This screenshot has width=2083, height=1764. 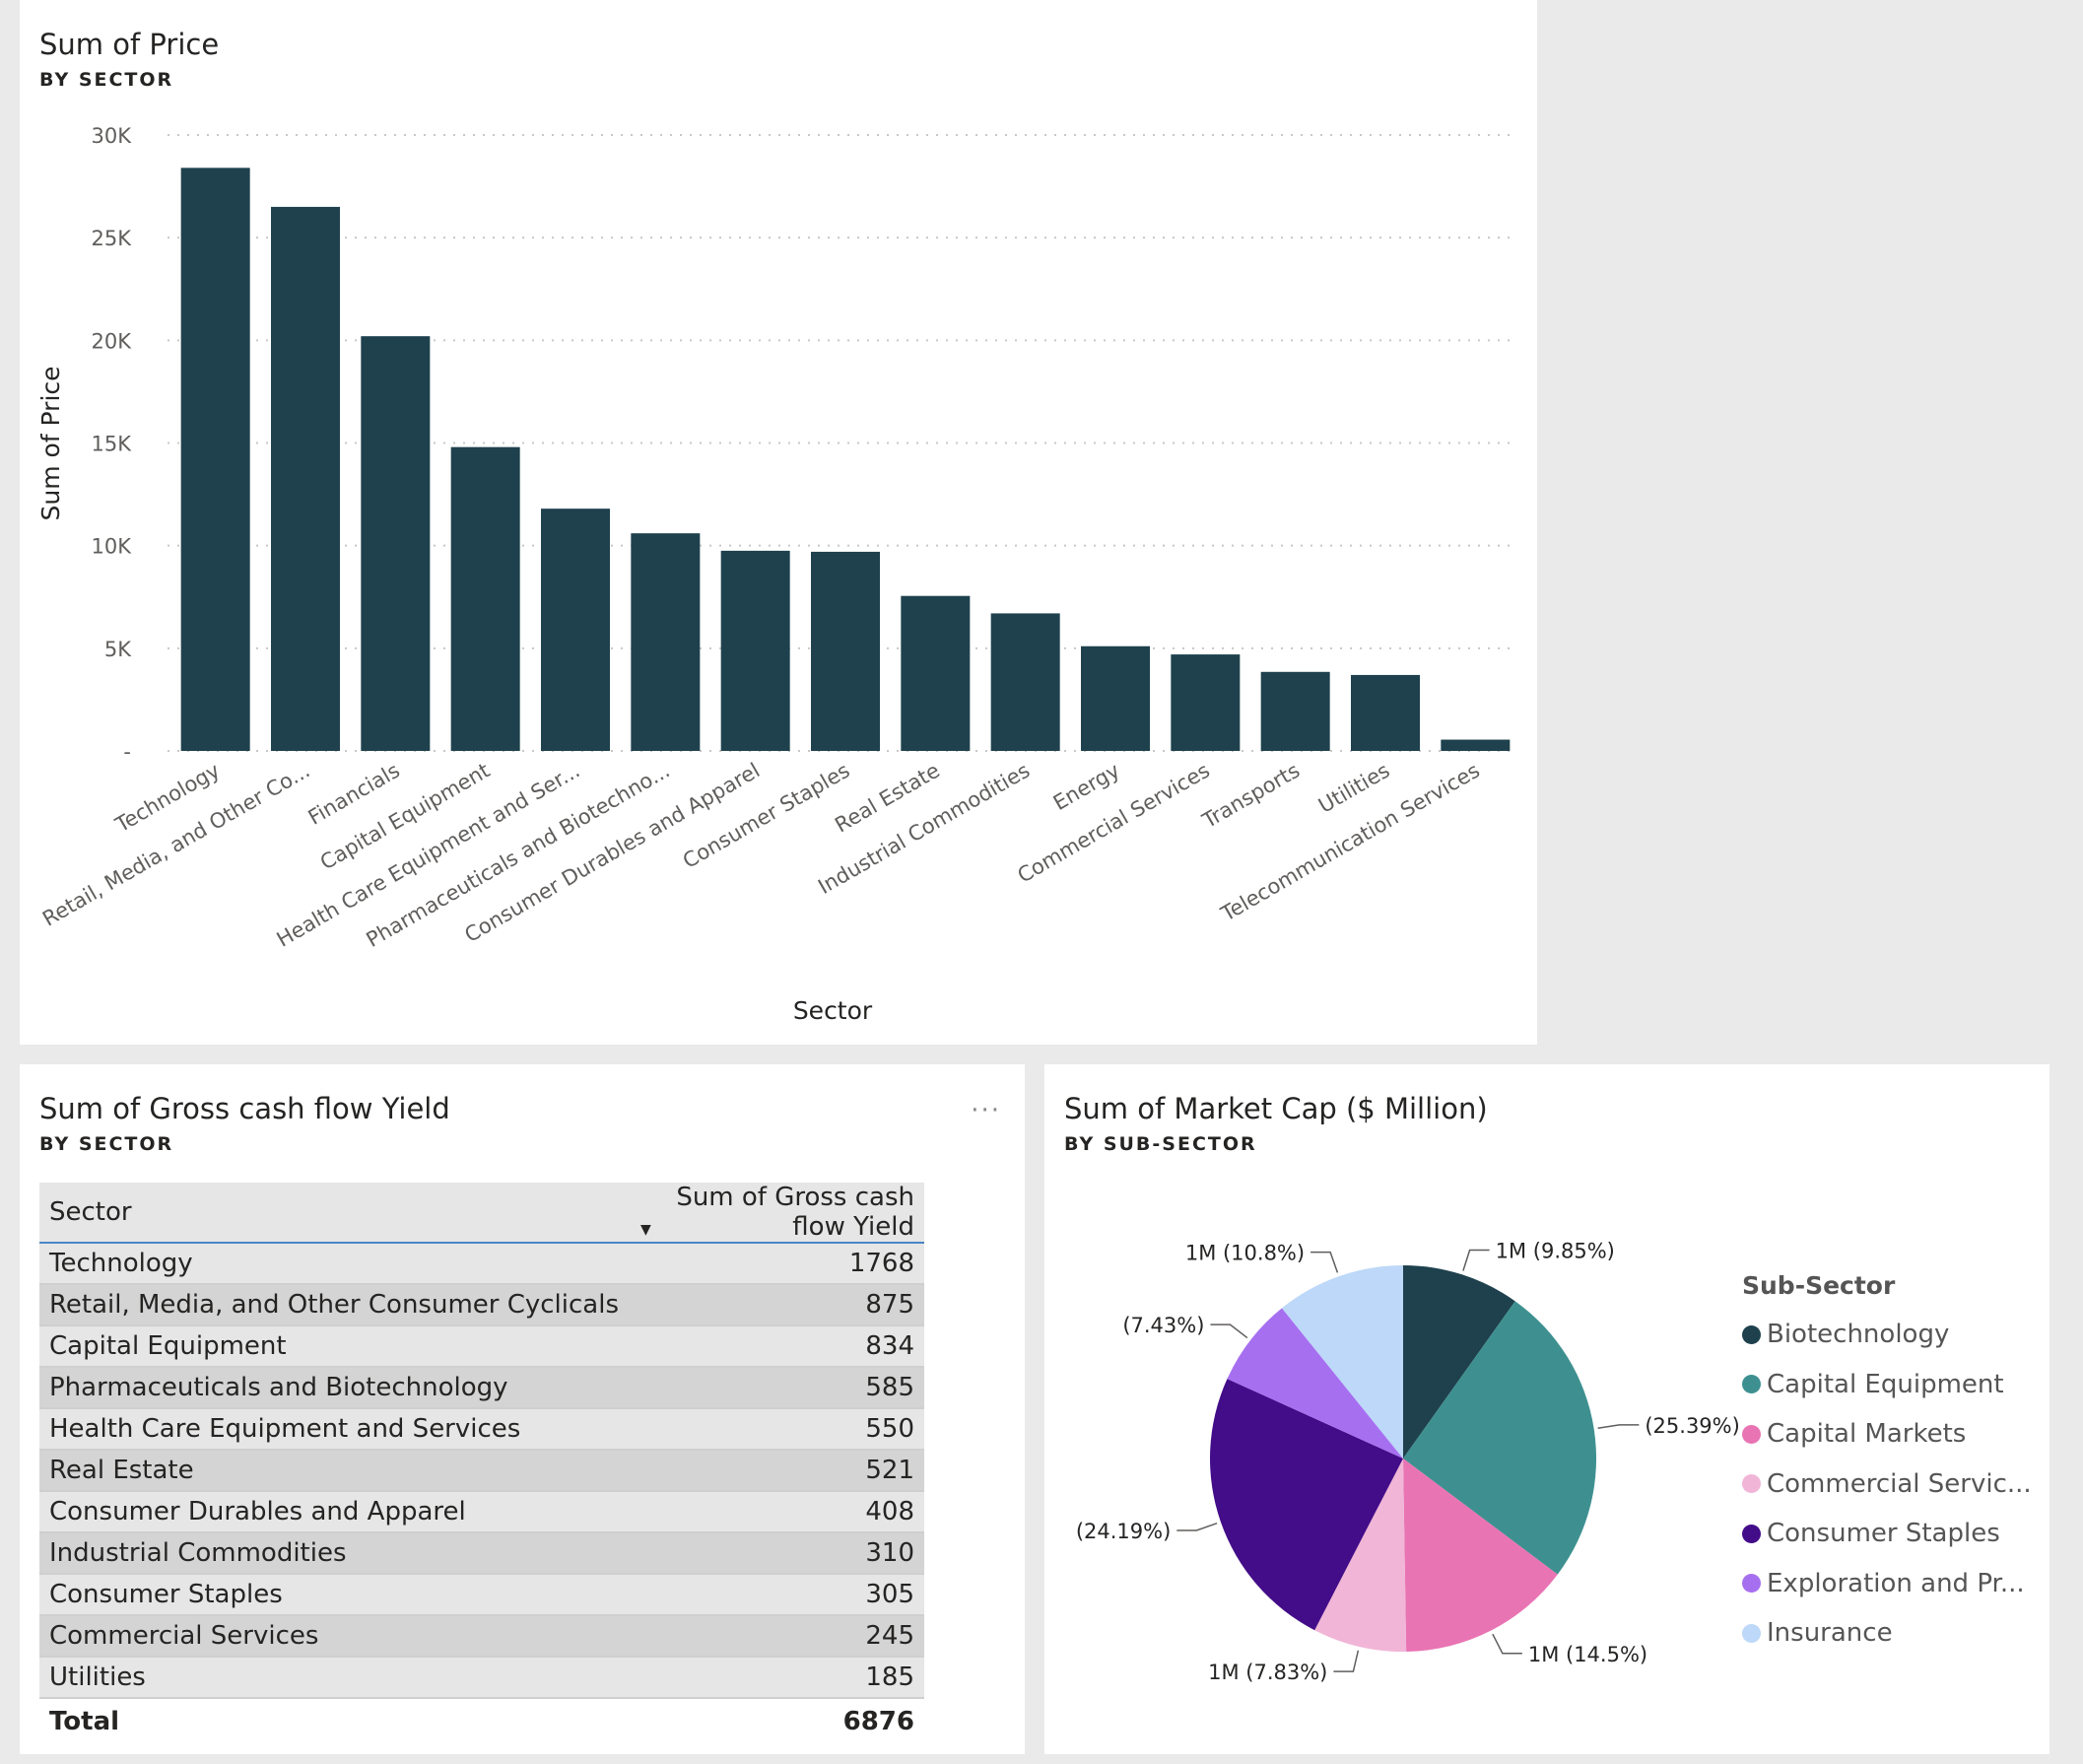 I want to click on more-options-button: ···, so click(x=986, y=1110).